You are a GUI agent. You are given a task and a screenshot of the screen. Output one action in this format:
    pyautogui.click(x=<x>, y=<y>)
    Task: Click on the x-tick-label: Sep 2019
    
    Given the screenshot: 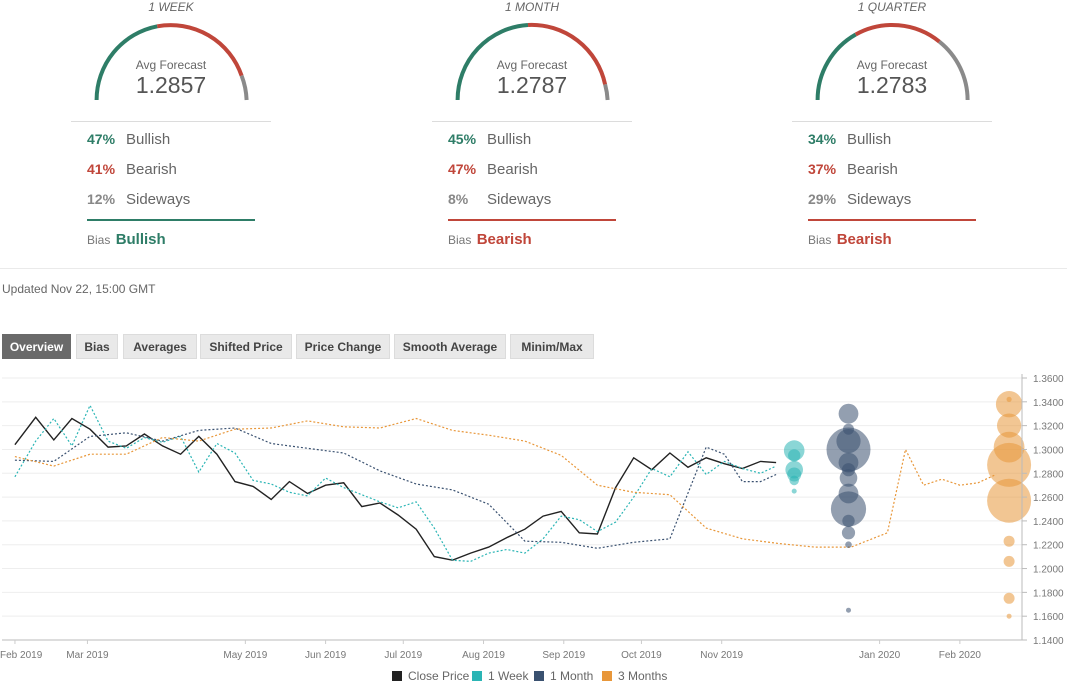 What is the action you would take?
    pyautogui.click(x=563, y=655)
    